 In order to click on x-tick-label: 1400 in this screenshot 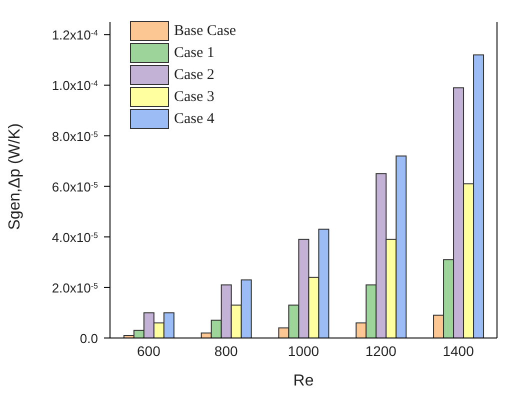, I will do `click(458, 350)`.